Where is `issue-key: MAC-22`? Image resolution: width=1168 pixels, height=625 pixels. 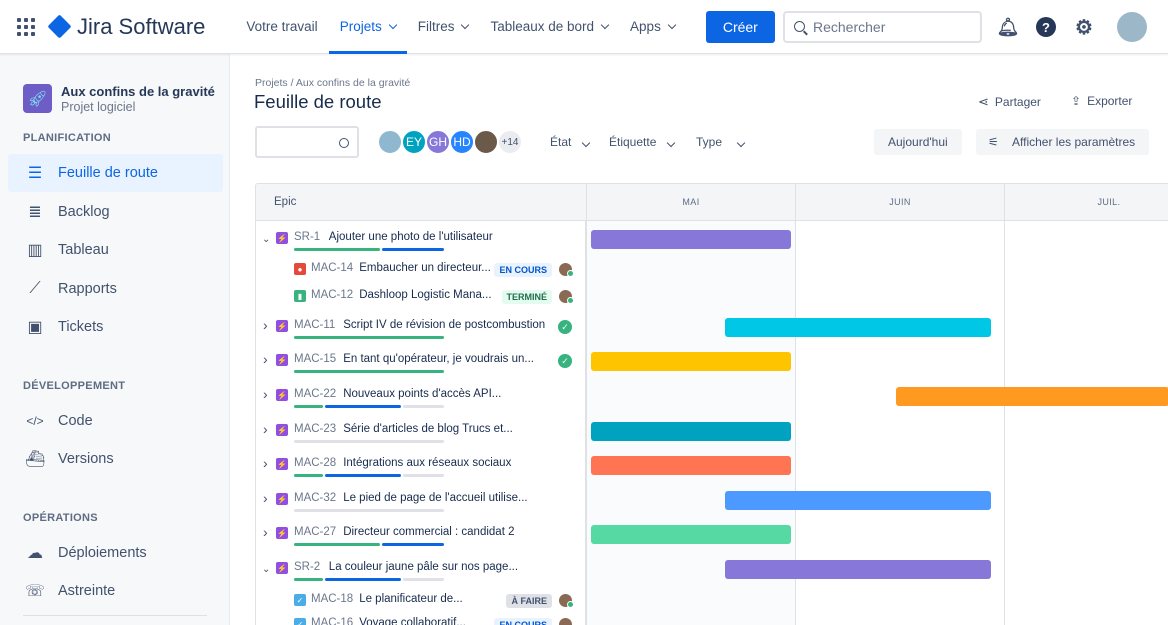 issue-key: MAC-22 is located at coordinates (315, 394).